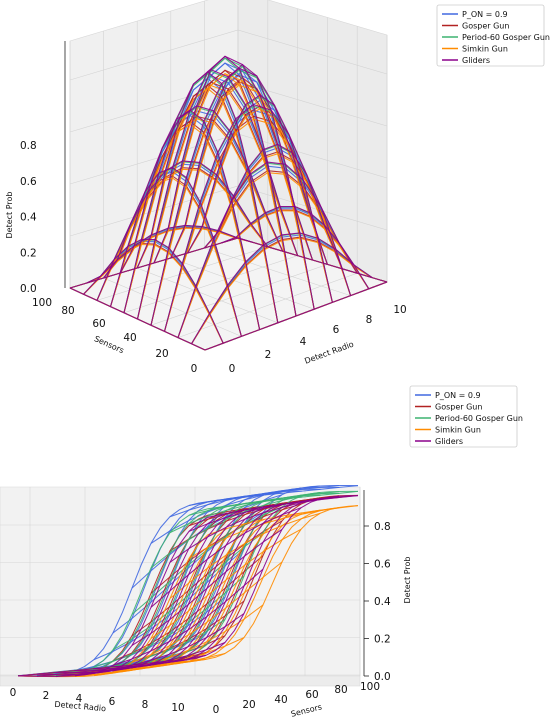 Image resolution: width=550 pixels, height=723 pixels. Describe the element at coordinates (180, 681) in the screenshot. I see `floor-pane` at that location.